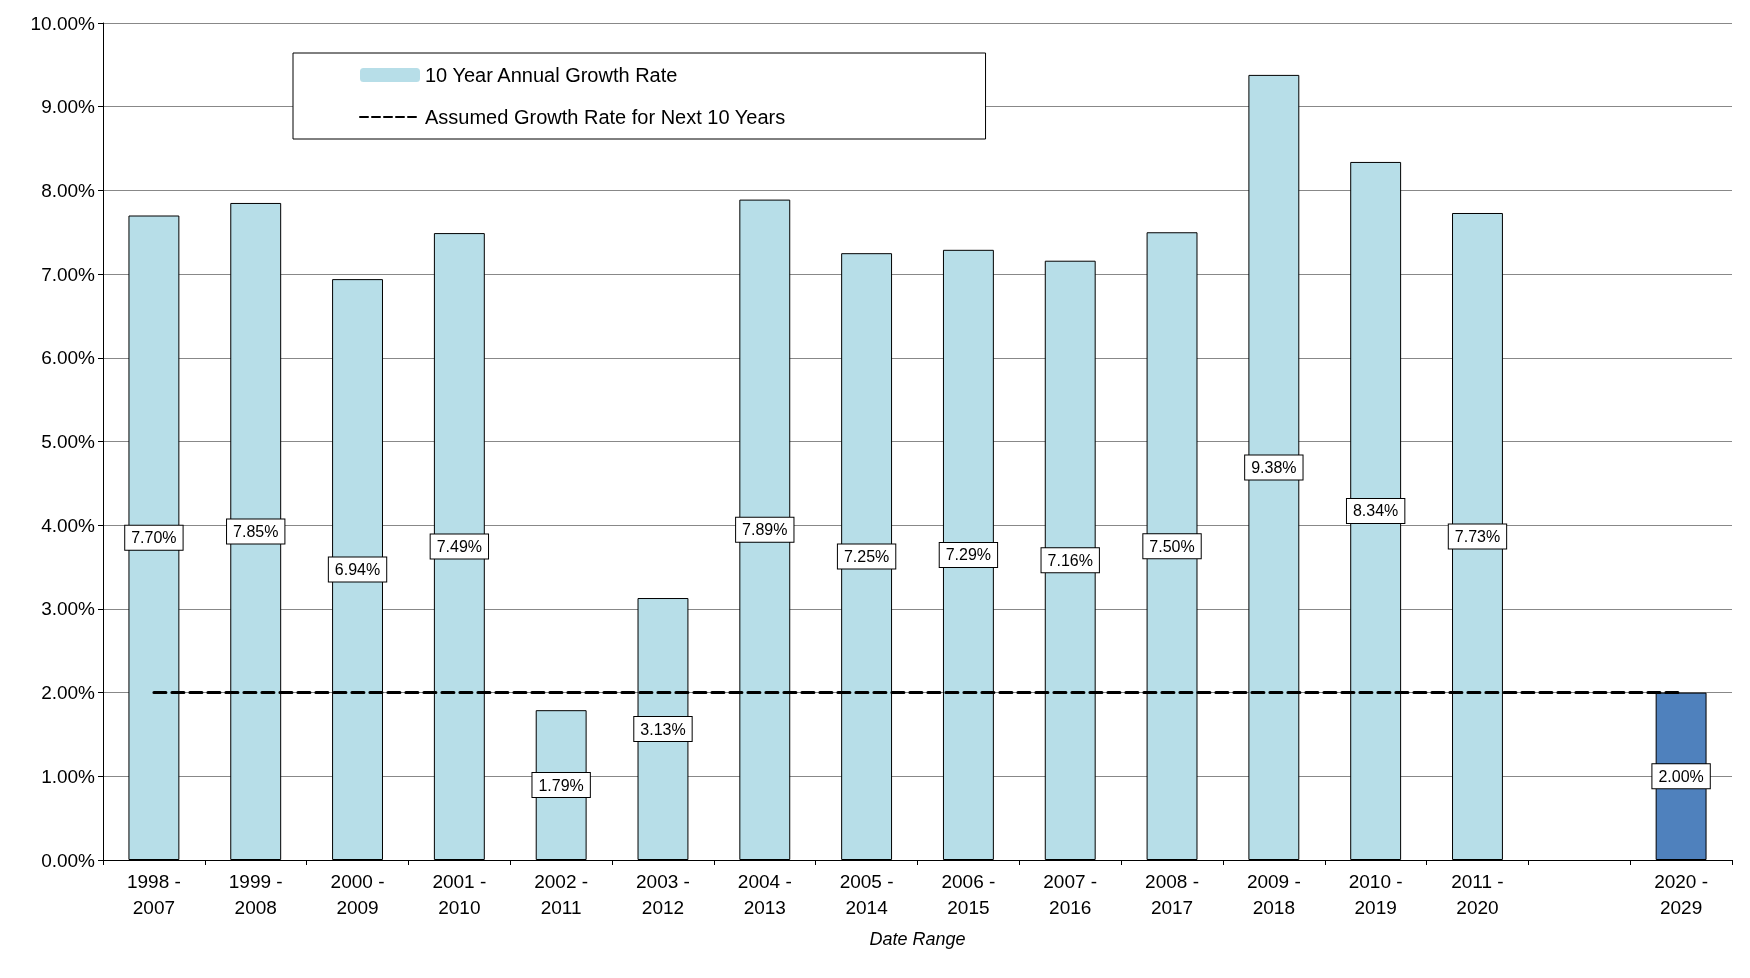 The image size is (1750, 978). Describe the element at coordinates (551, 75) in the screenshot. I see `legend-label: 10 Year Annual Growth Rate` at that location.